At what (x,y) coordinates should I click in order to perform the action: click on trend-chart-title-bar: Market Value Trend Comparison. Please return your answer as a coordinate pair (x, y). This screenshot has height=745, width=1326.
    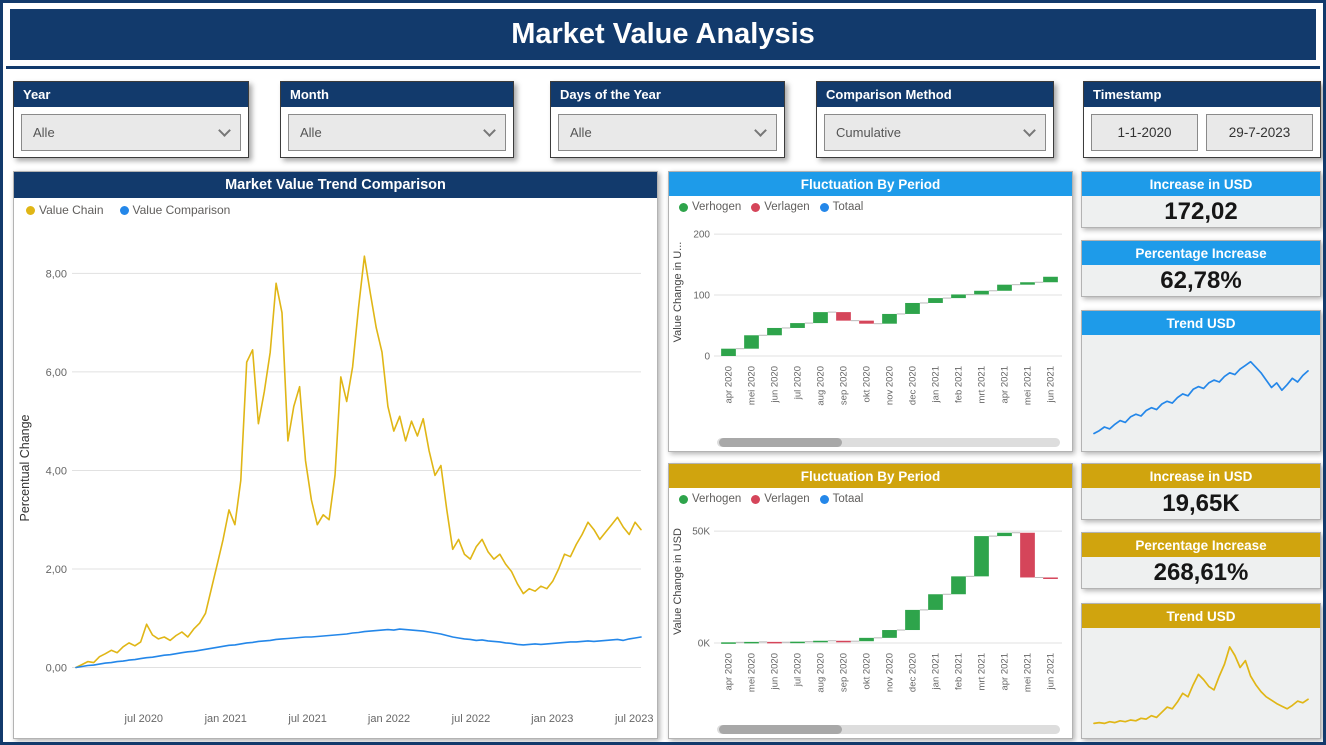
    Looking at the image, I should click on (335, 185).